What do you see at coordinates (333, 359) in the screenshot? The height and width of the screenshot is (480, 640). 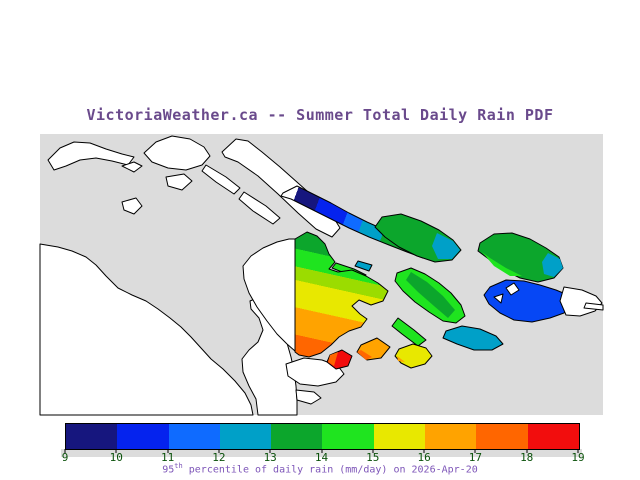 I see `red-islet-orange-rim` at bounding box center [333, 359].